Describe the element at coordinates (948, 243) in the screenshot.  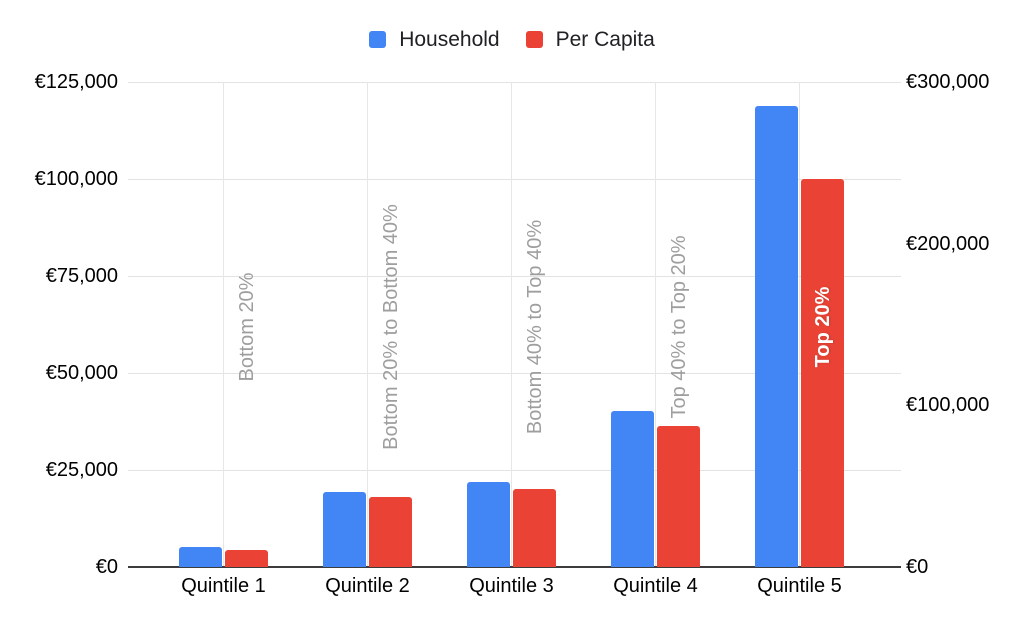
I see `right-axis-tick-label: €200,000` at that location.